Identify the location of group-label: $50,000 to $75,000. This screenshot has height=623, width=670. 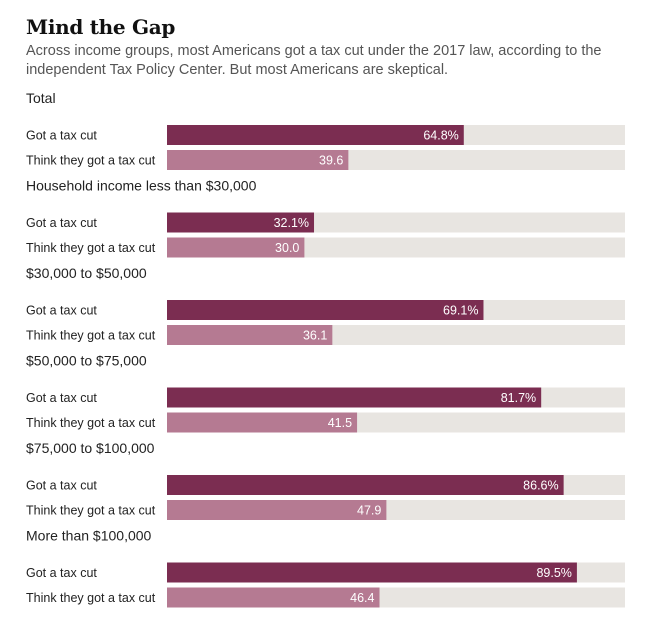
(86, 361).